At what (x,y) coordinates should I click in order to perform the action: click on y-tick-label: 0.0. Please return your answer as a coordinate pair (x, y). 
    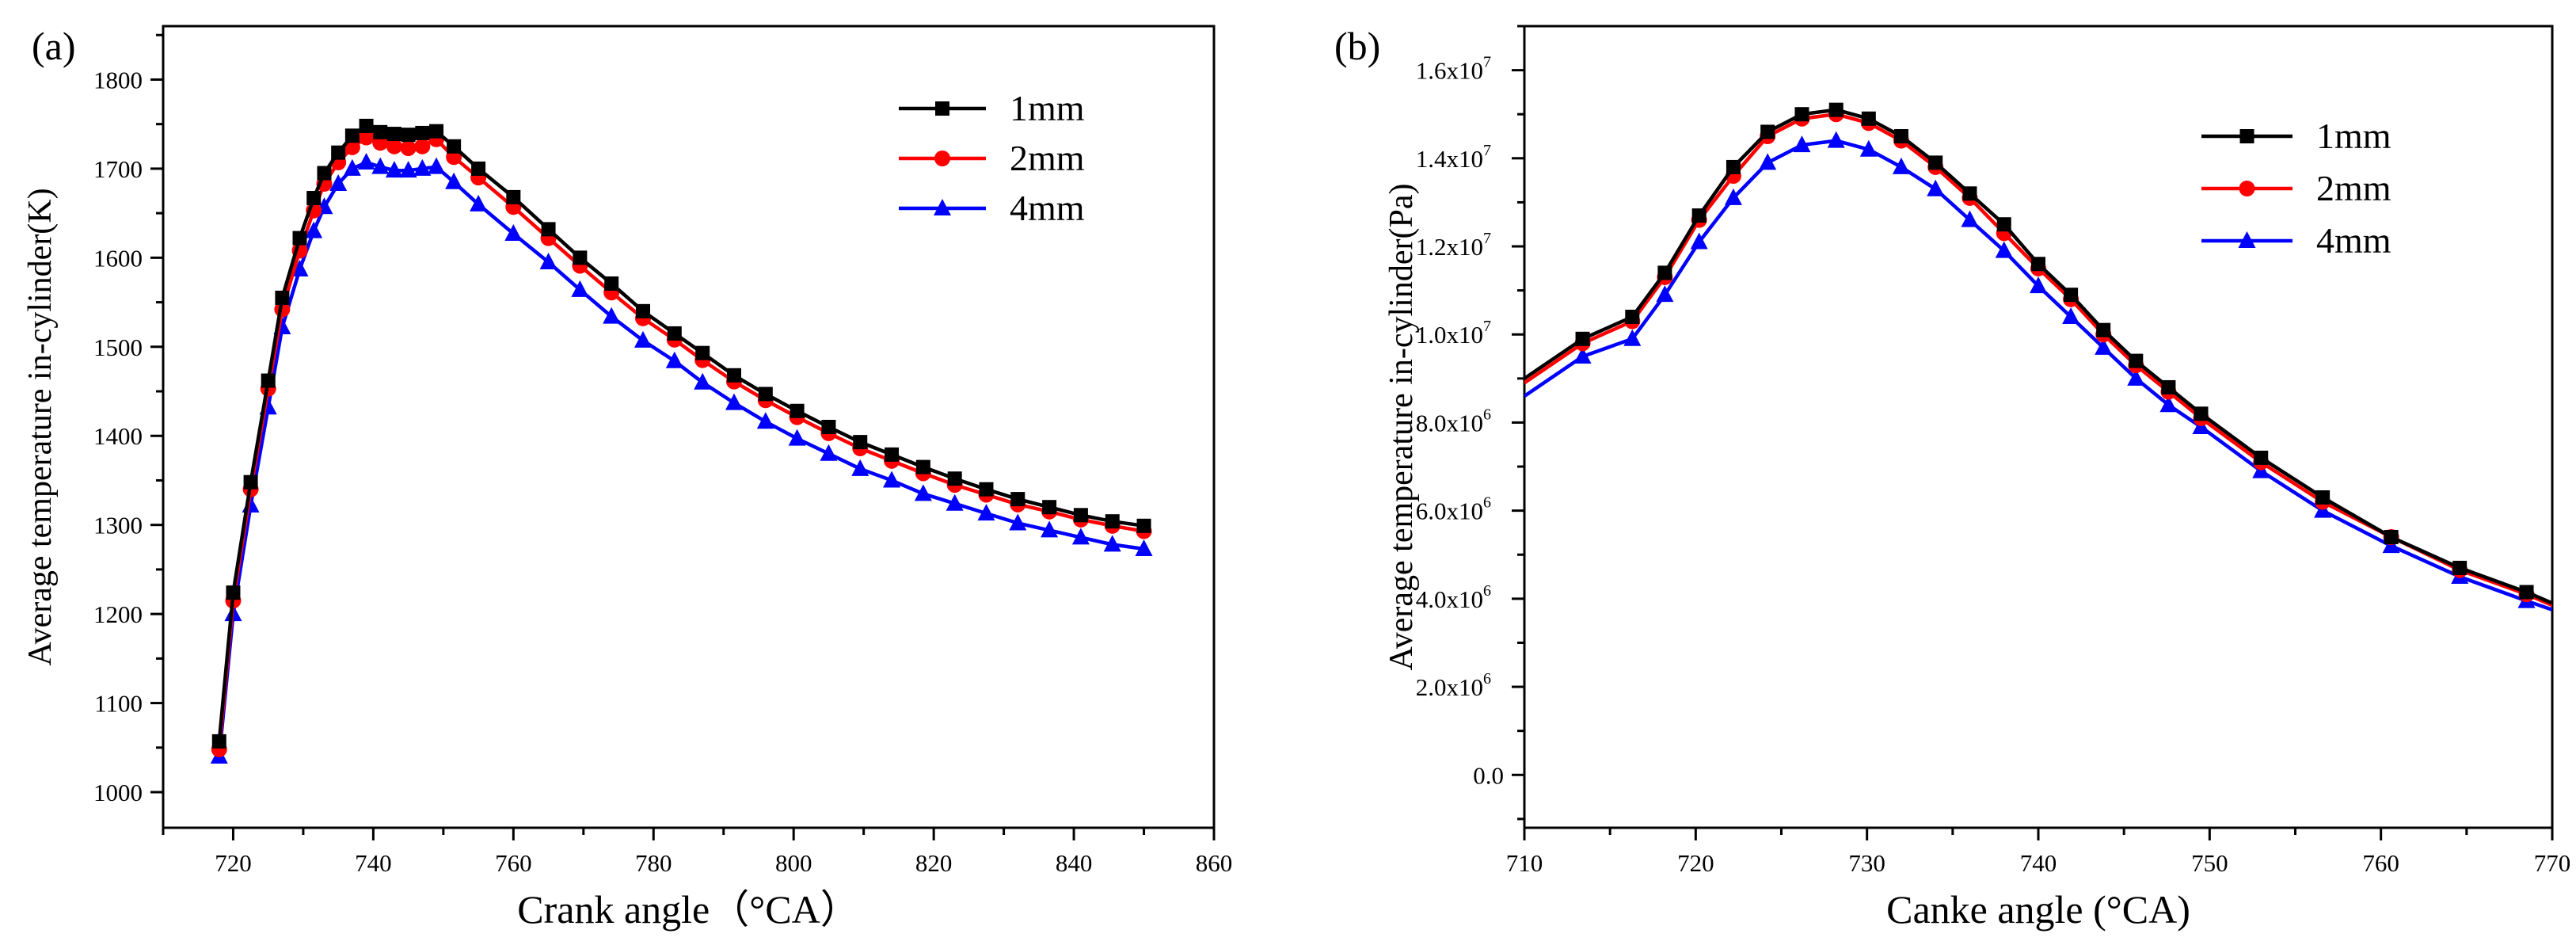
    Looking at the image, I should click on (1488, 775).